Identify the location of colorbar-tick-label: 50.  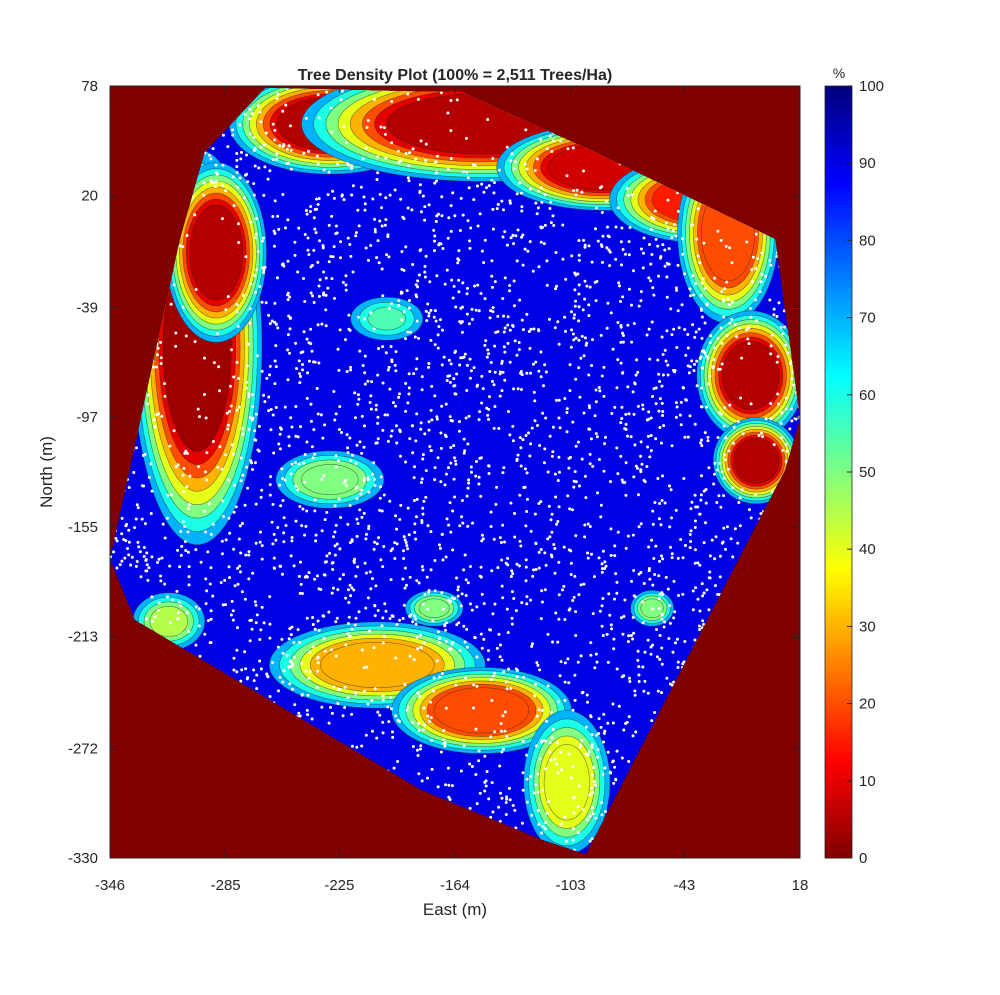
(867, 472).